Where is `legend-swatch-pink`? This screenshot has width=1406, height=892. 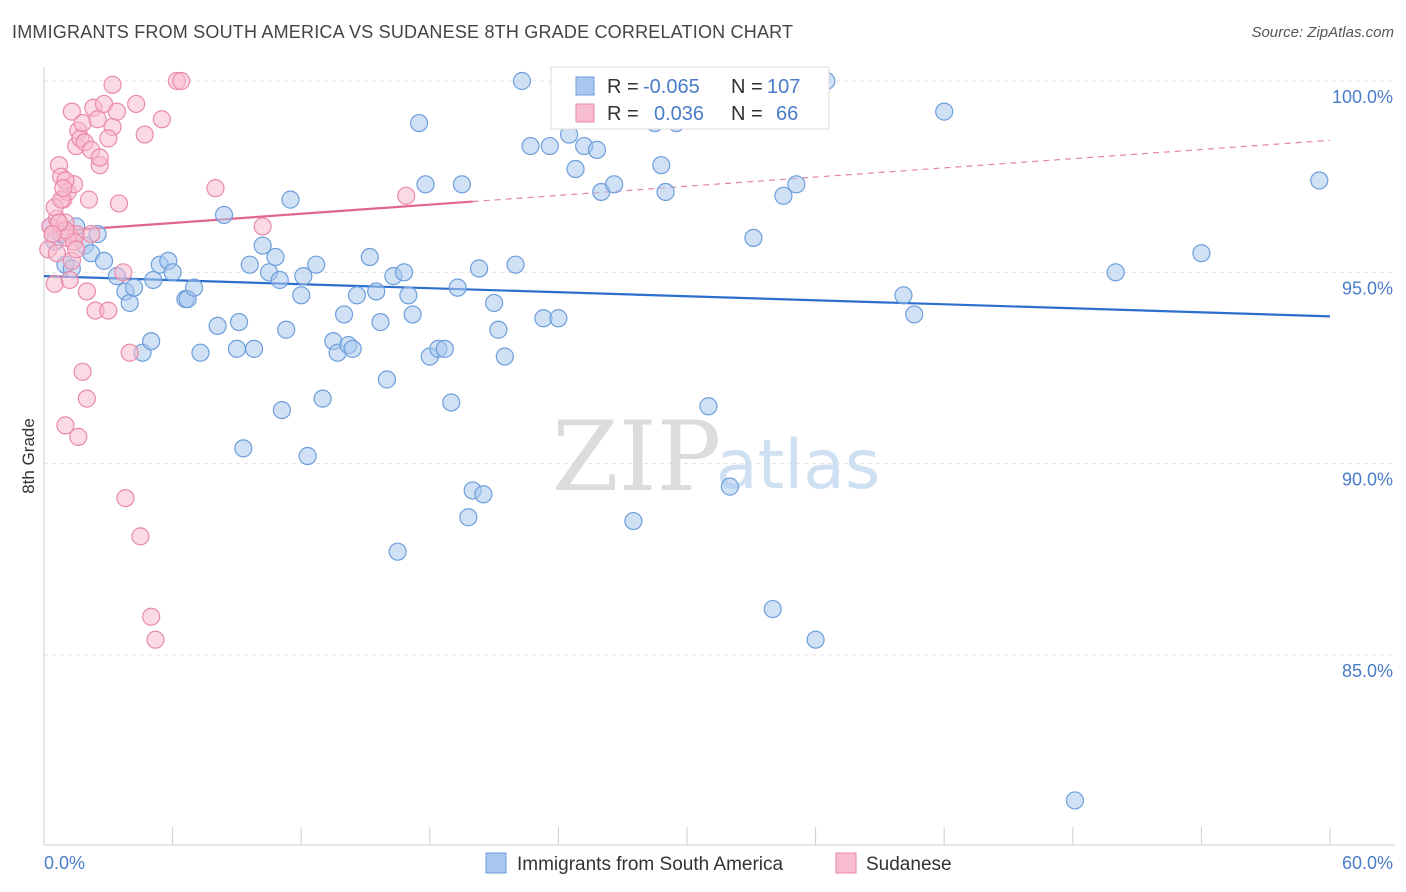 legend-swatch-pink is located at coordinates (585, 113).